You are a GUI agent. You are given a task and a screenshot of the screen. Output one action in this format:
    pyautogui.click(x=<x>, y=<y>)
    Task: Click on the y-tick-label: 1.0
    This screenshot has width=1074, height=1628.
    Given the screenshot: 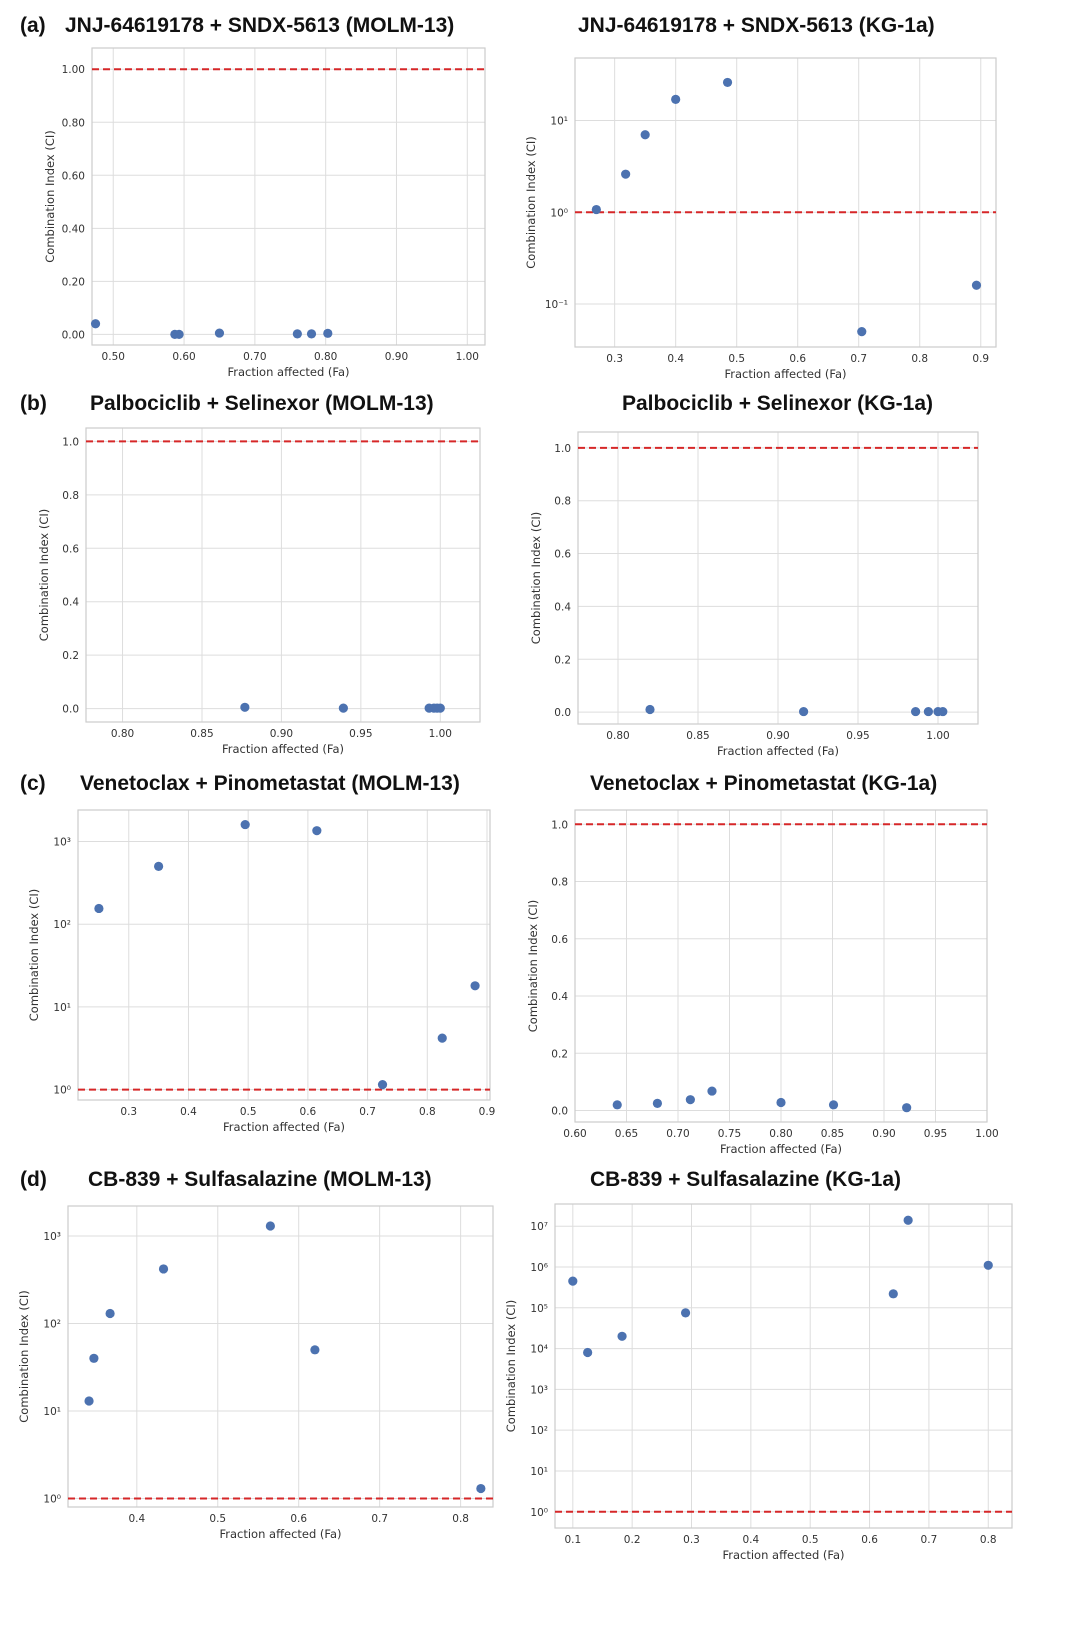 What is the action you would take?
    pyautogui.click(x=70, y=442)
    